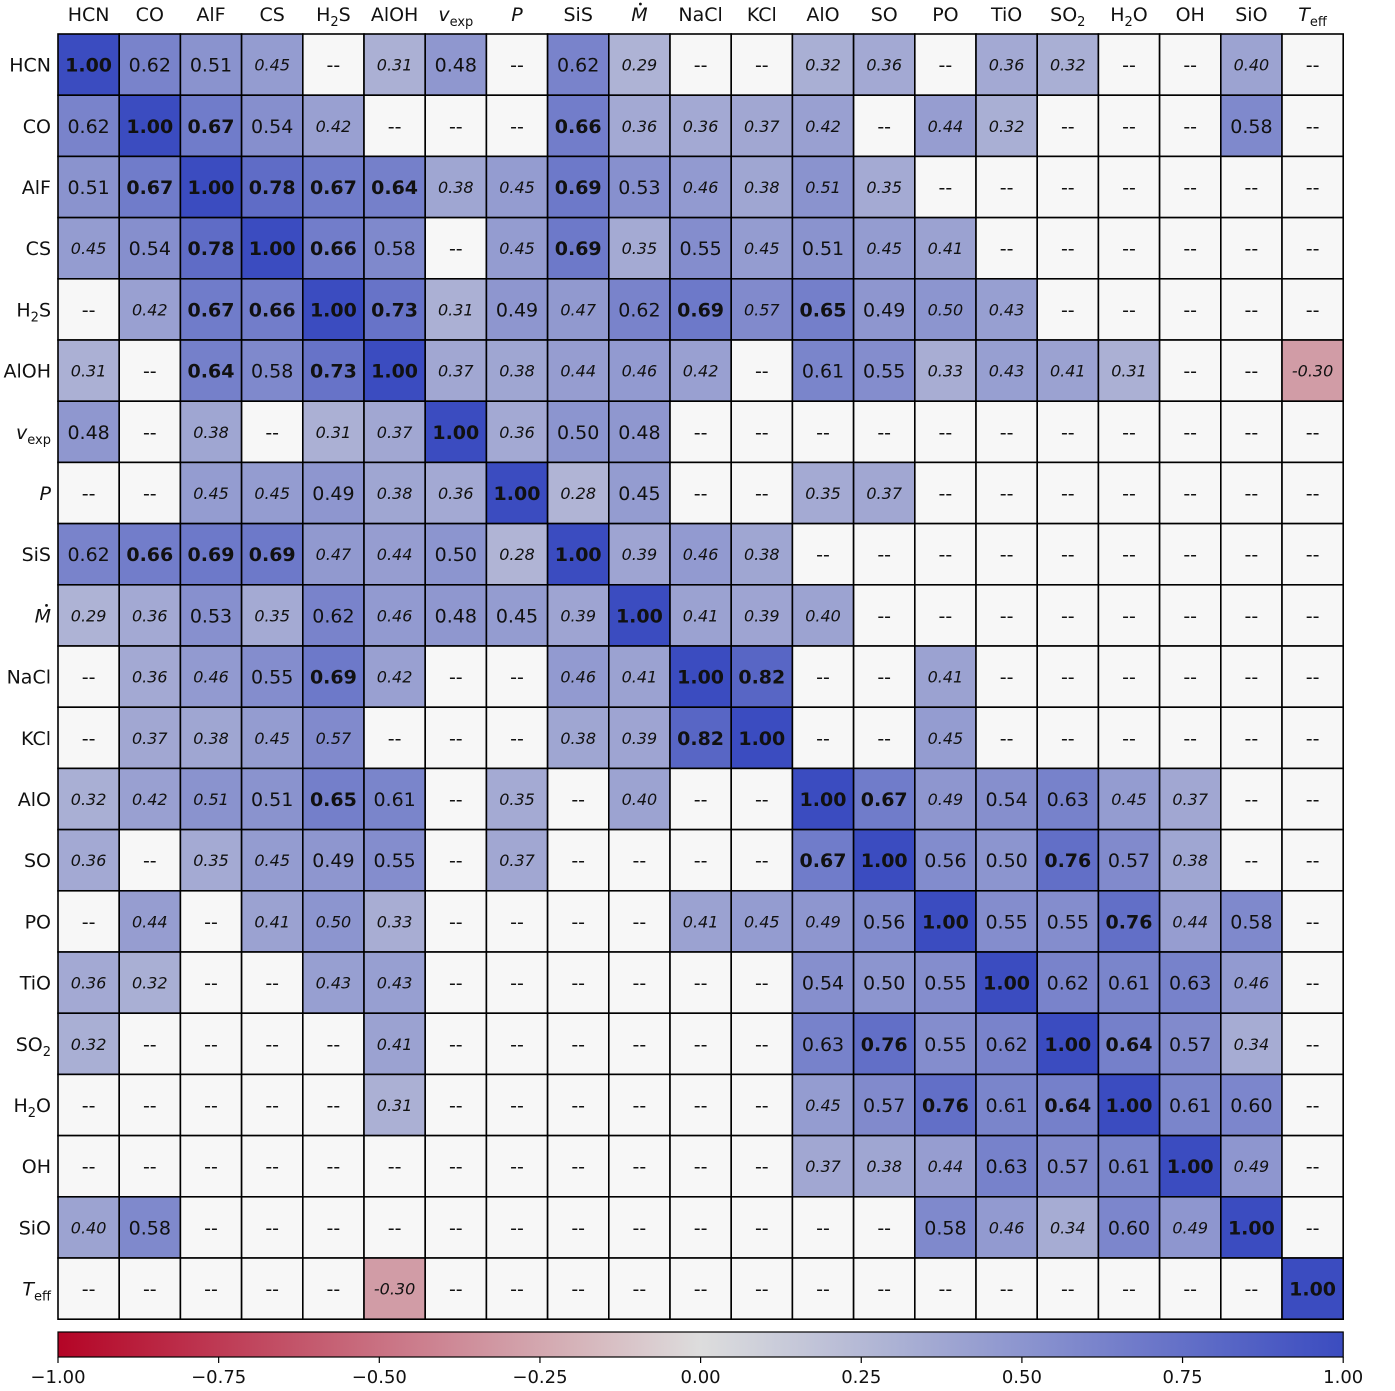 The image size is (1395, 1391). I want to click on cell-value-label: 0.43, so click(1007, 309).